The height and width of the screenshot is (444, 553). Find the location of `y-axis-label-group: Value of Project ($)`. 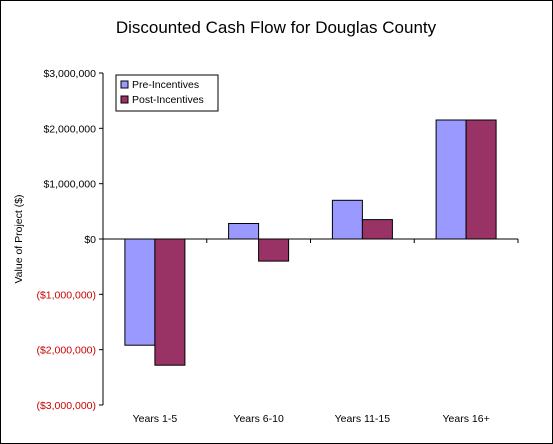

y-axis-label-group: Value of Project ($) is located at coordinates (19, 238).